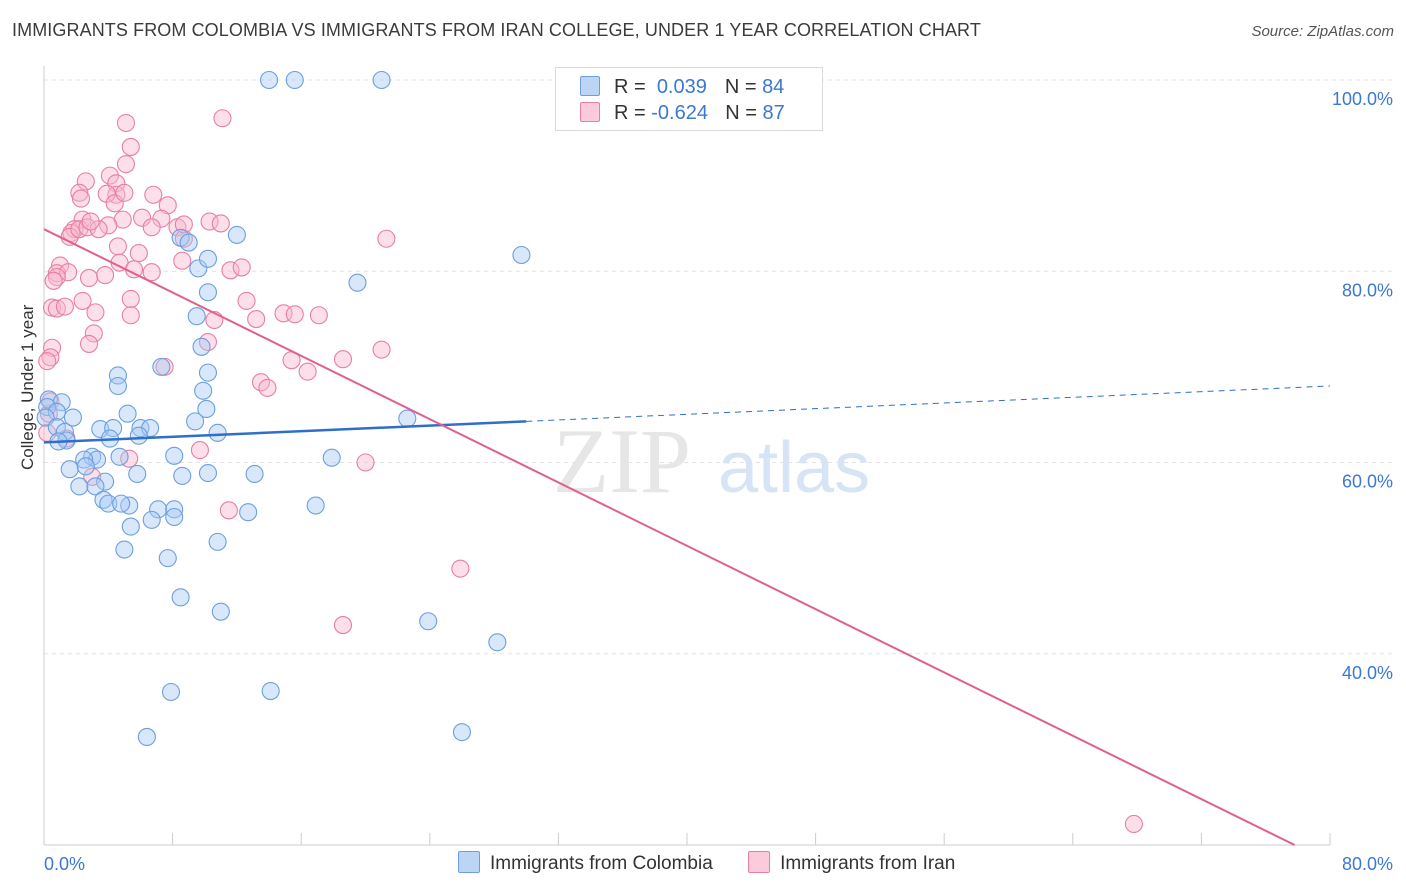  What do you see at coordinates (1367, 482) in the screenshot?
I see `y-tick-label: 60.0%` at bounding box center [1367, 482].